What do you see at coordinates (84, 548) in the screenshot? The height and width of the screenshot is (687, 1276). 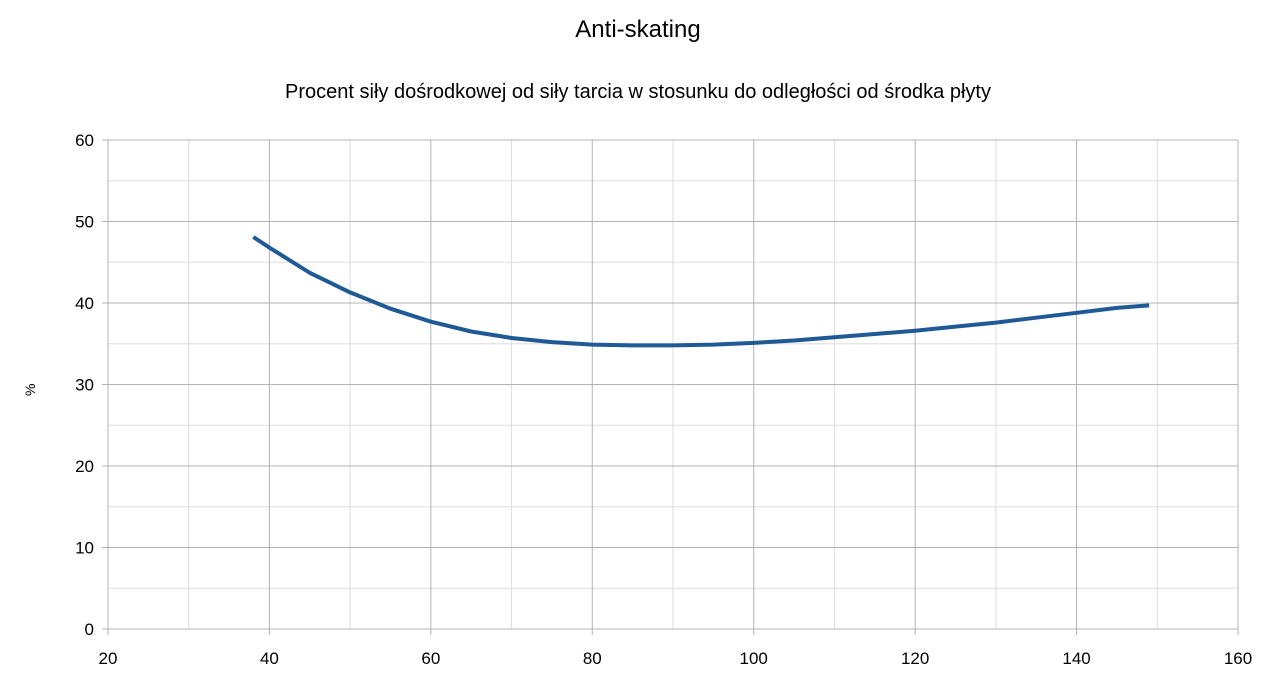 I see `y-tick-label: 10` at bounding box center [84, 548].